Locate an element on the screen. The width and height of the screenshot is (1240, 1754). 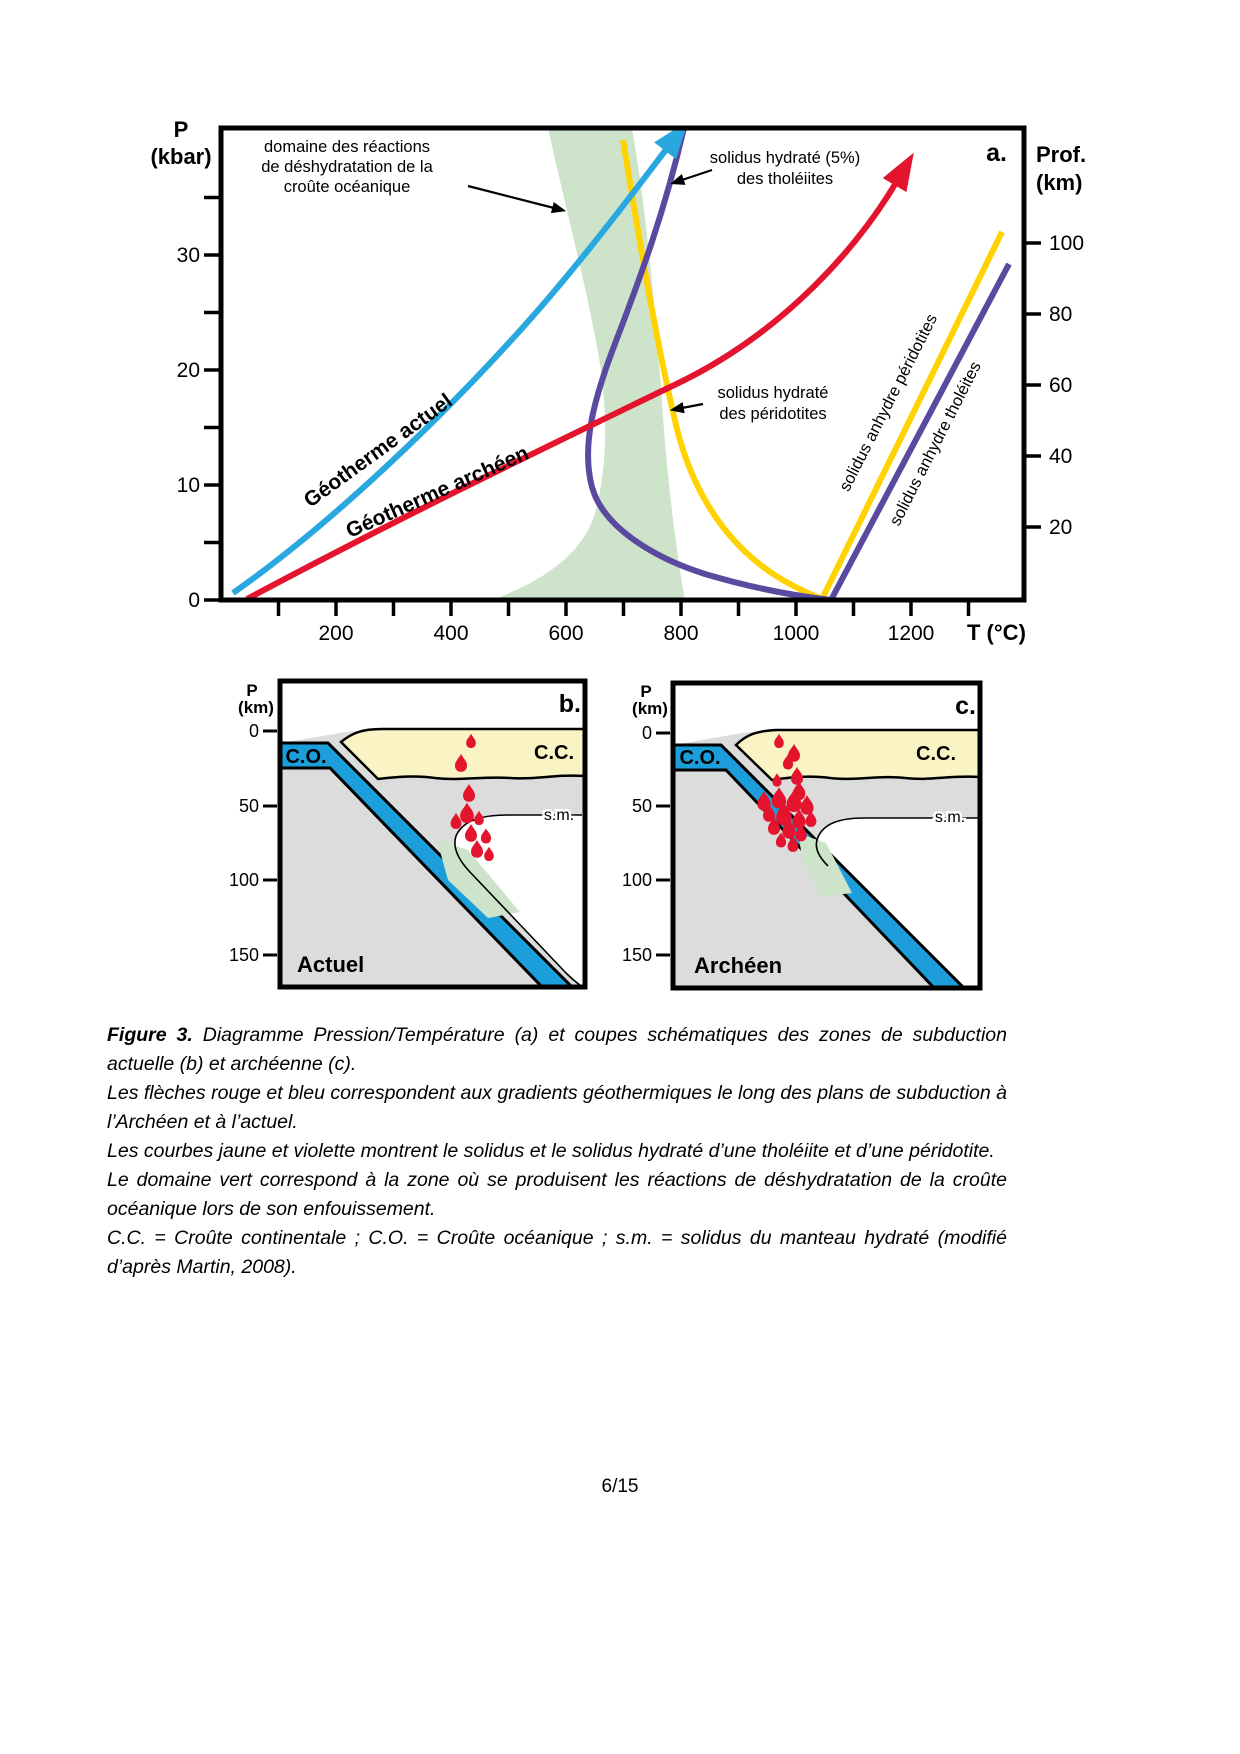
continental-crust-b is located at coordinates (461, 754).